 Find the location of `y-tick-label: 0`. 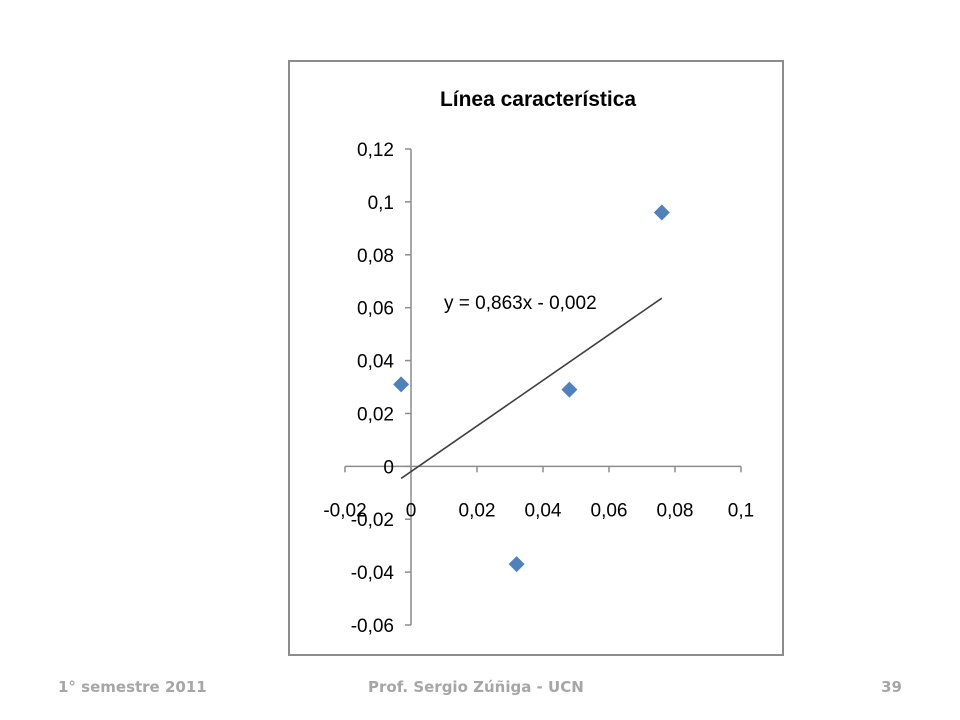

y-tick-label: 0 is located at coordinates (388, 467).